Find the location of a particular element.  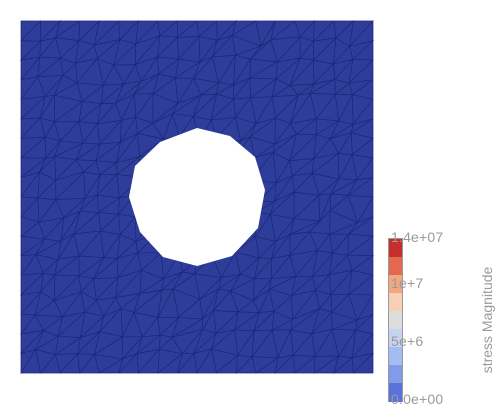

circular-hole is located at coordinates (197, 197).